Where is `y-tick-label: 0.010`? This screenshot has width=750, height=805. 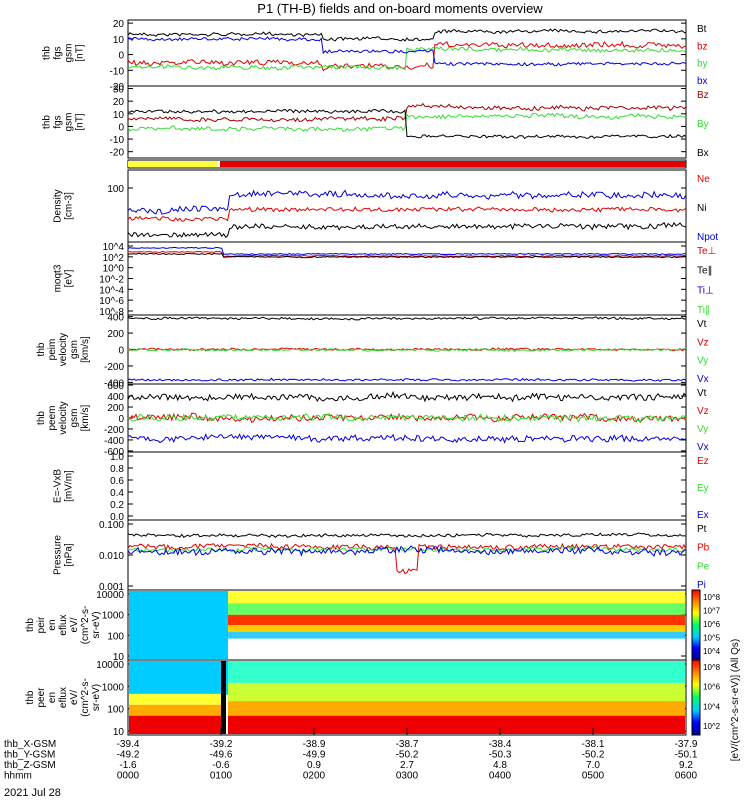 y-tick-label: 0.010 is located at coordinates (111, 556).